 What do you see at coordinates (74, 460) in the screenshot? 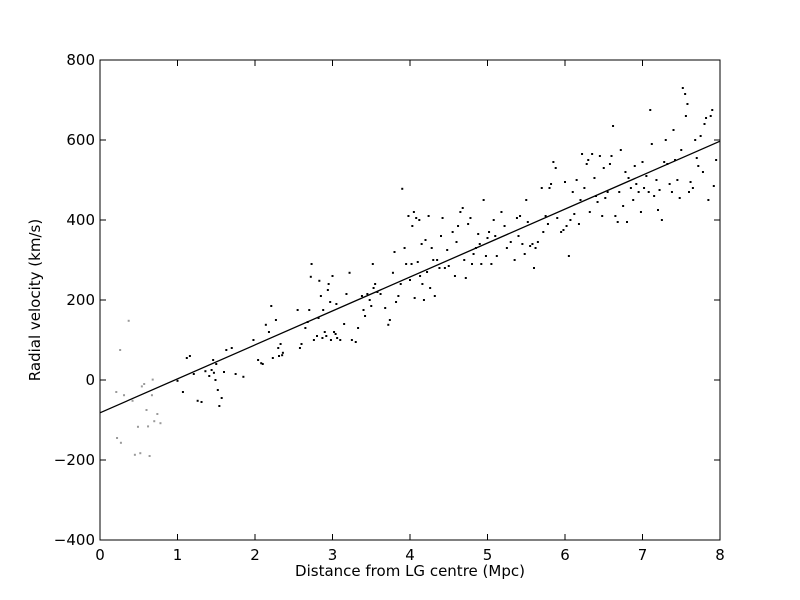
I see `y-tick-label: −200` at bounding box center [74, 460].